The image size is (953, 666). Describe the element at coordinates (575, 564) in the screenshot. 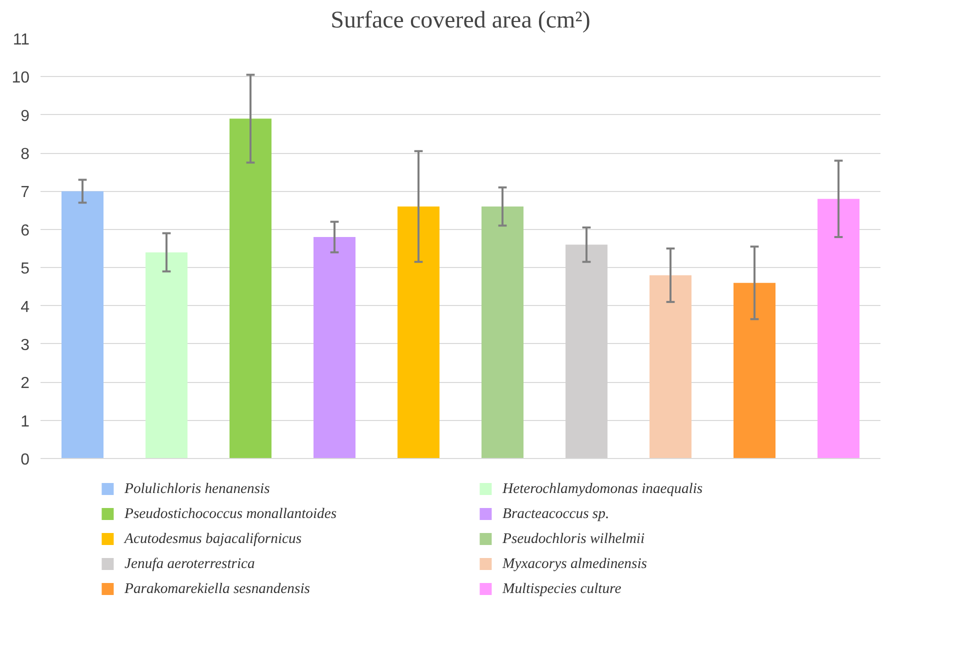

I see `legend-label: Myxacorys almedinensis` at that location.